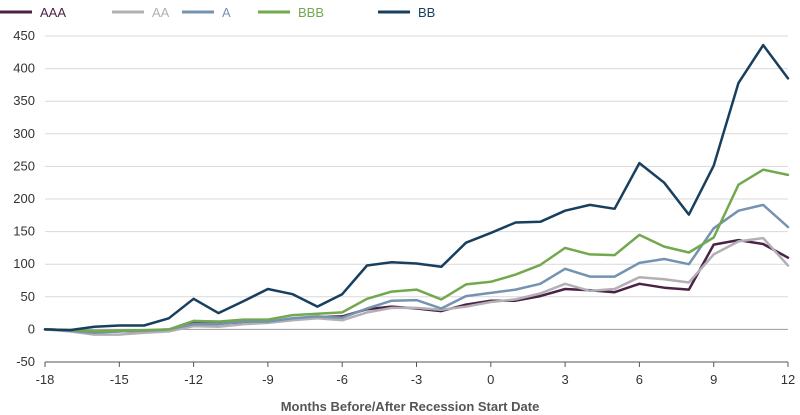 The width and height of the screenshot is (800, 415). Describe the element at coordinates (24, 100) in the screenshot. I see `y-tick-label: 350` at that location.